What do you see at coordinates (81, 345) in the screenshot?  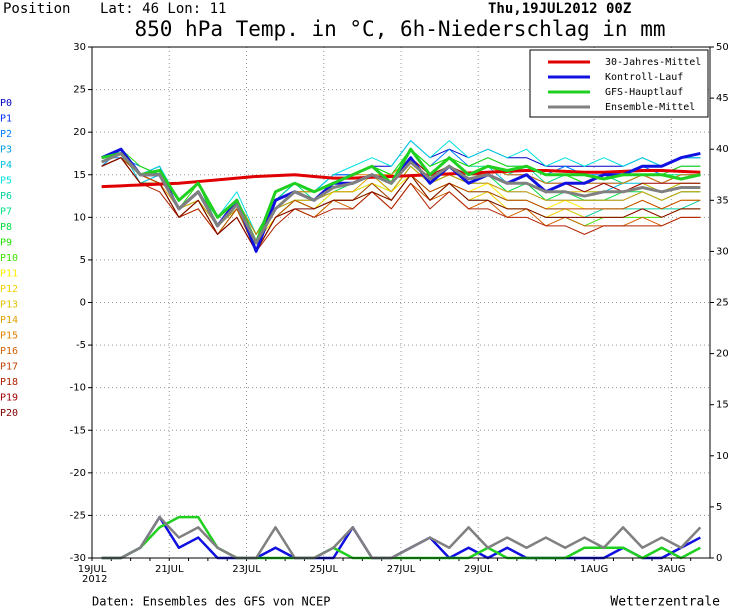 I see `y-tick-label: -5` at bounding box center [81, 345].